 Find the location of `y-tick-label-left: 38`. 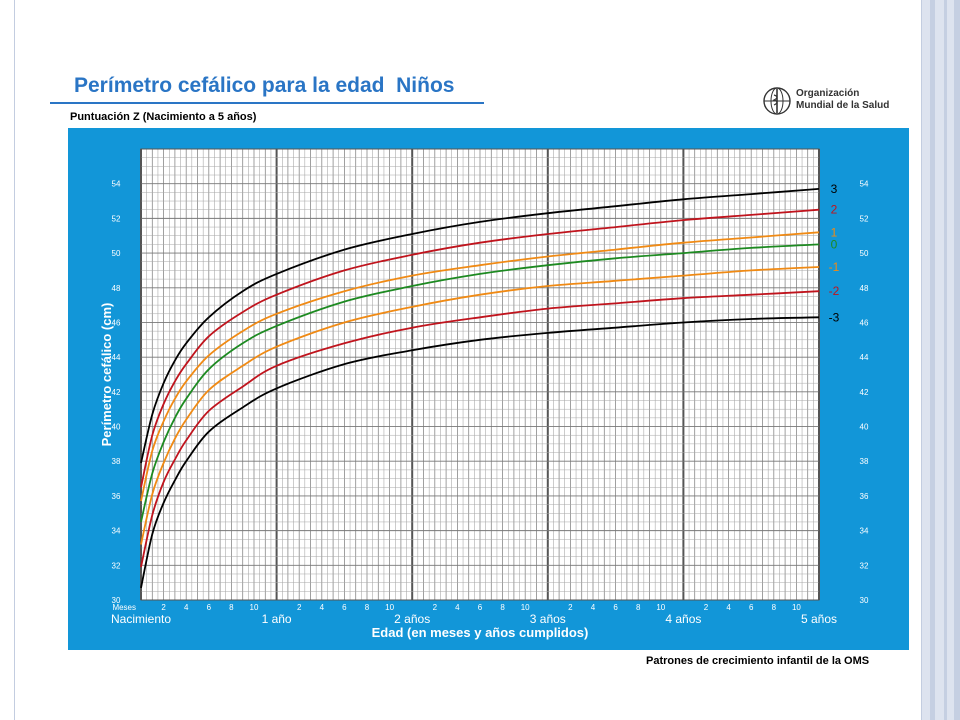

y-tick-label-left: 38 is located at coordinates (116, 461).